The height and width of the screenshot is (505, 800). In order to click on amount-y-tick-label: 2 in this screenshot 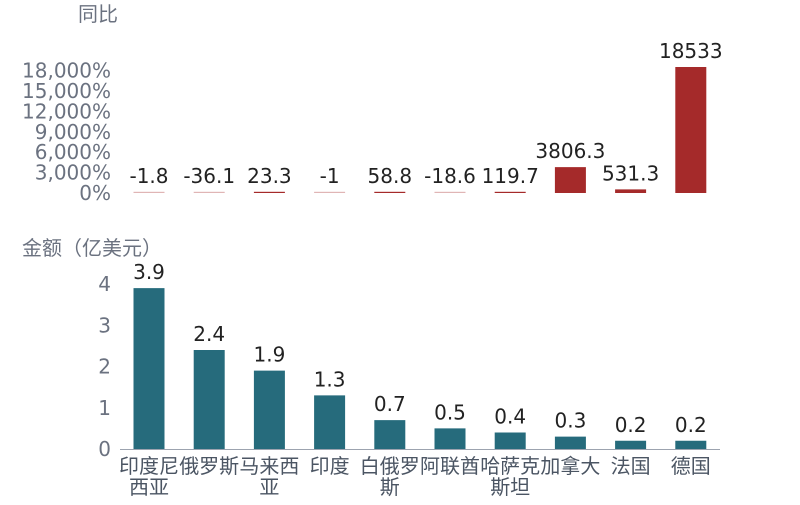, I will do `click(104, 367)`.